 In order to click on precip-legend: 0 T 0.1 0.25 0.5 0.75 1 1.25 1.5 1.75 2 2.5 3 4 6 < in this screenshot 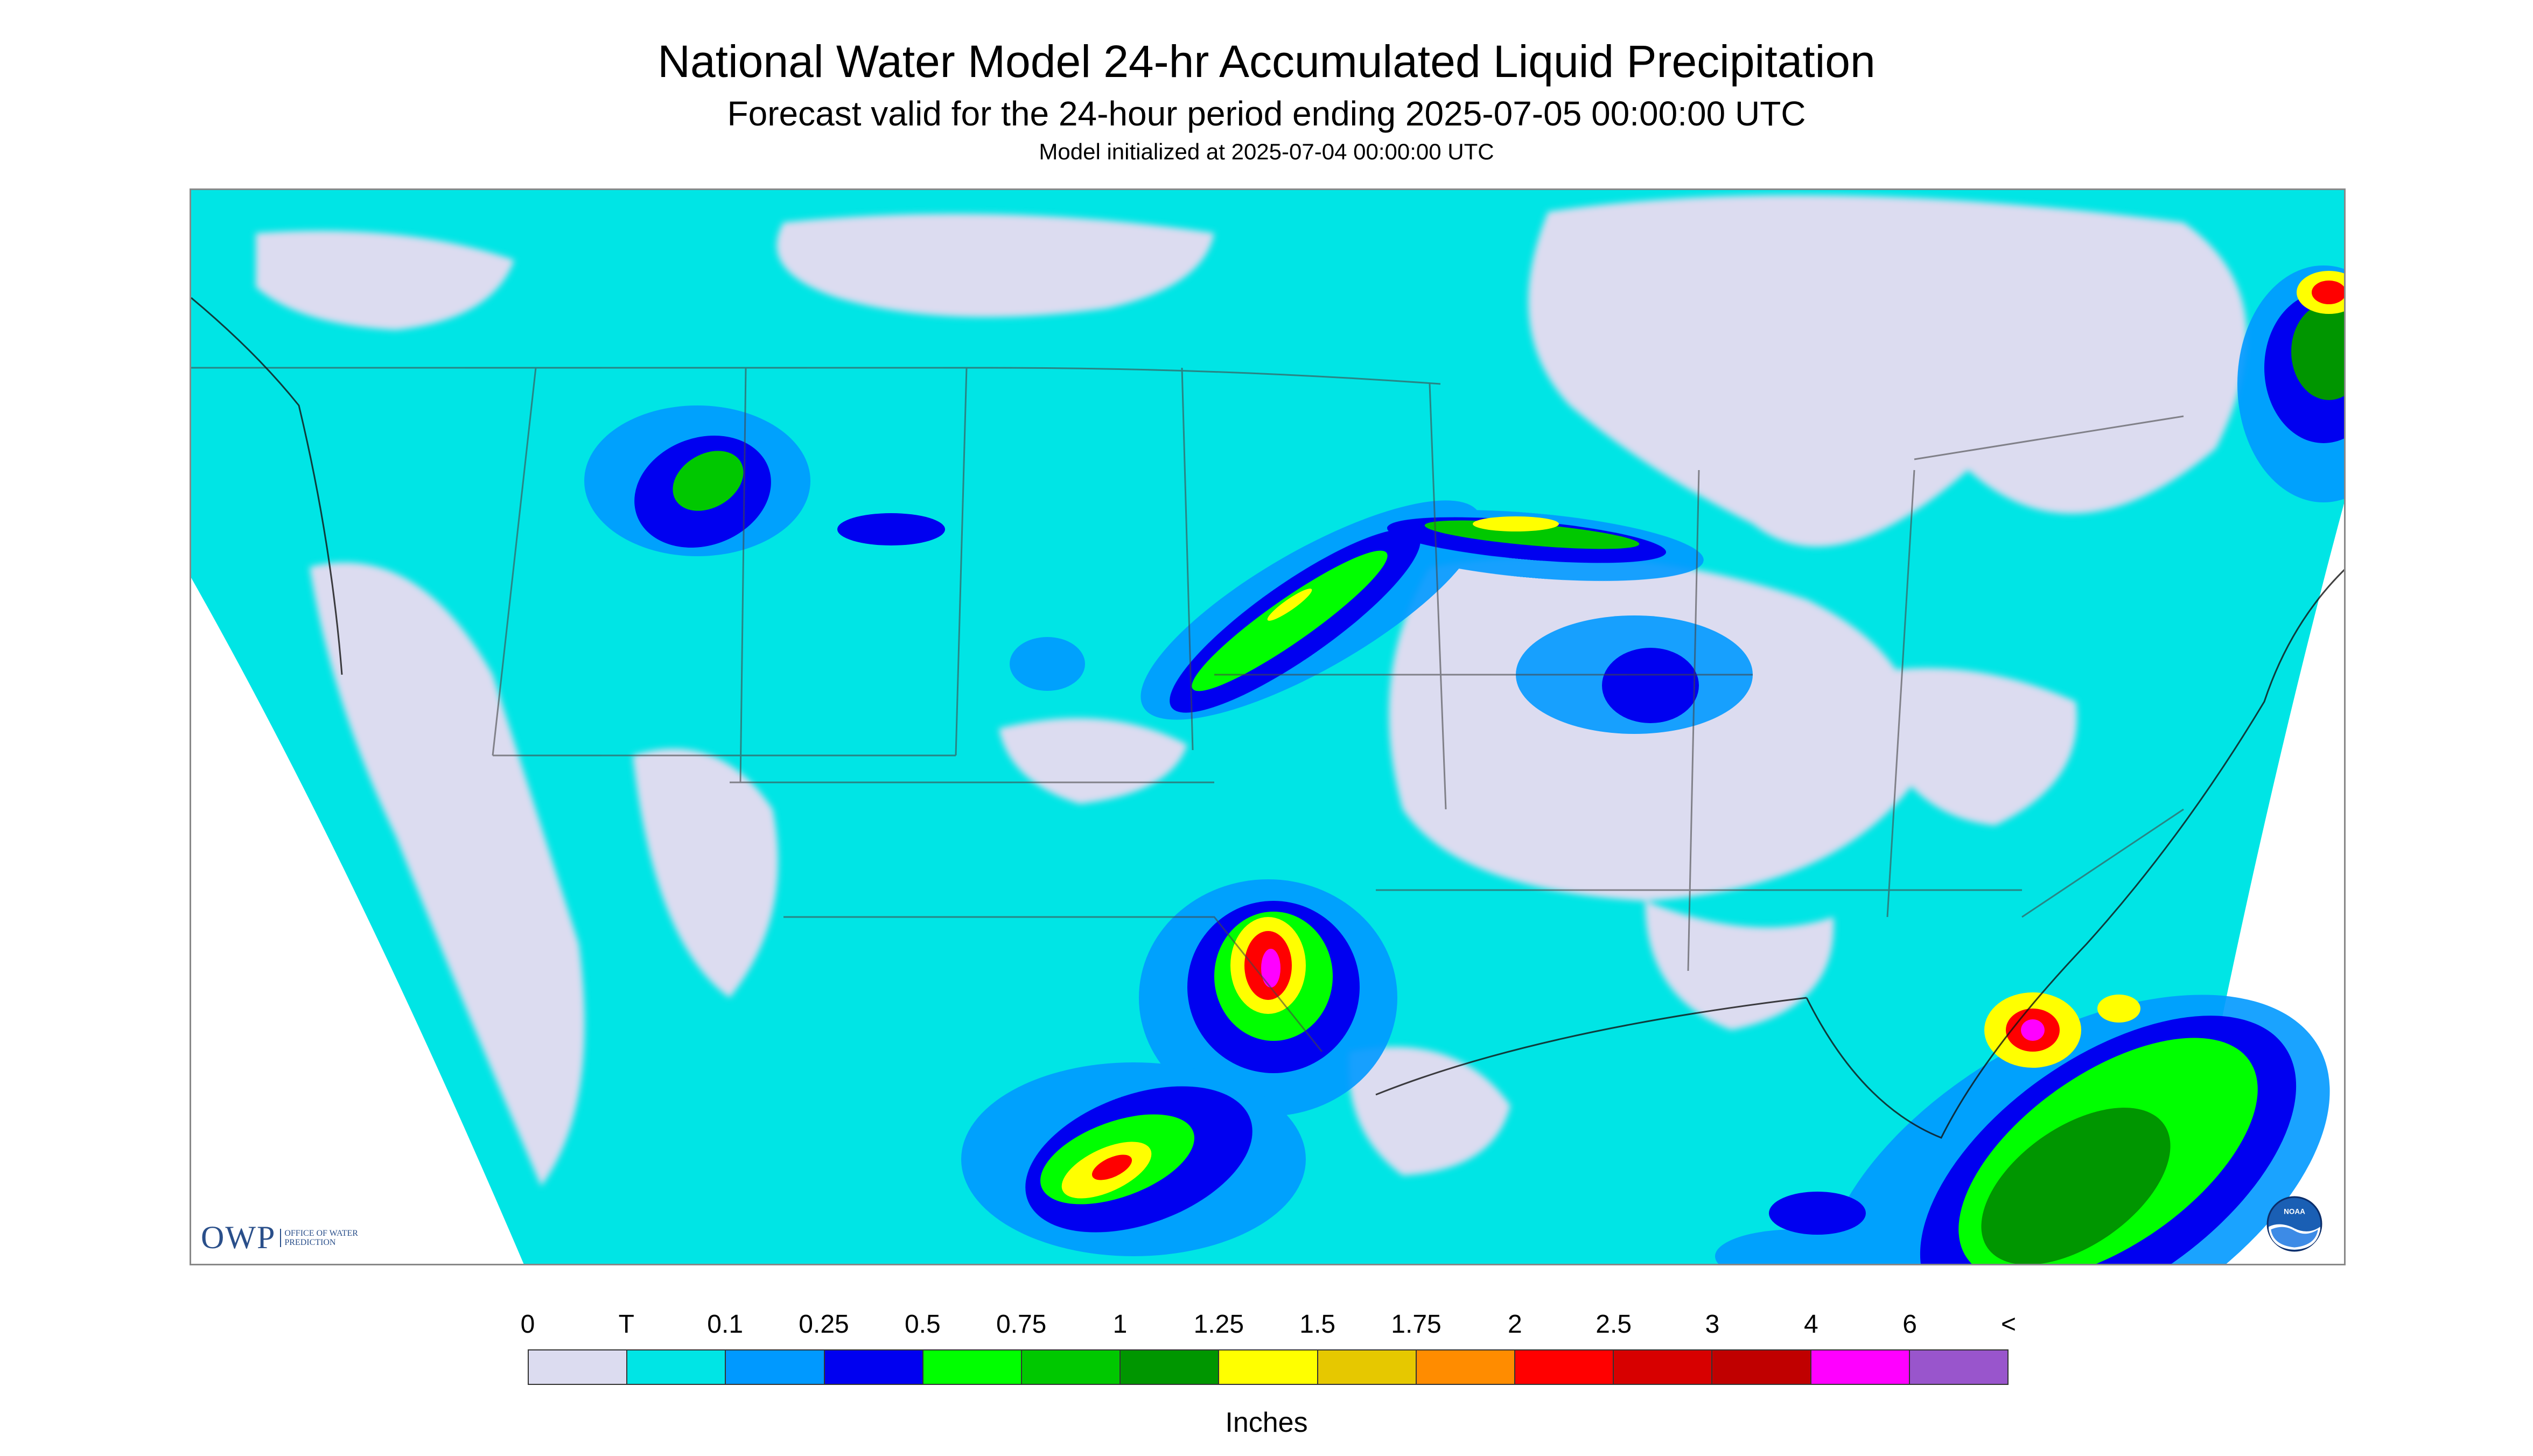, I will do `click(1268, 1347)`.